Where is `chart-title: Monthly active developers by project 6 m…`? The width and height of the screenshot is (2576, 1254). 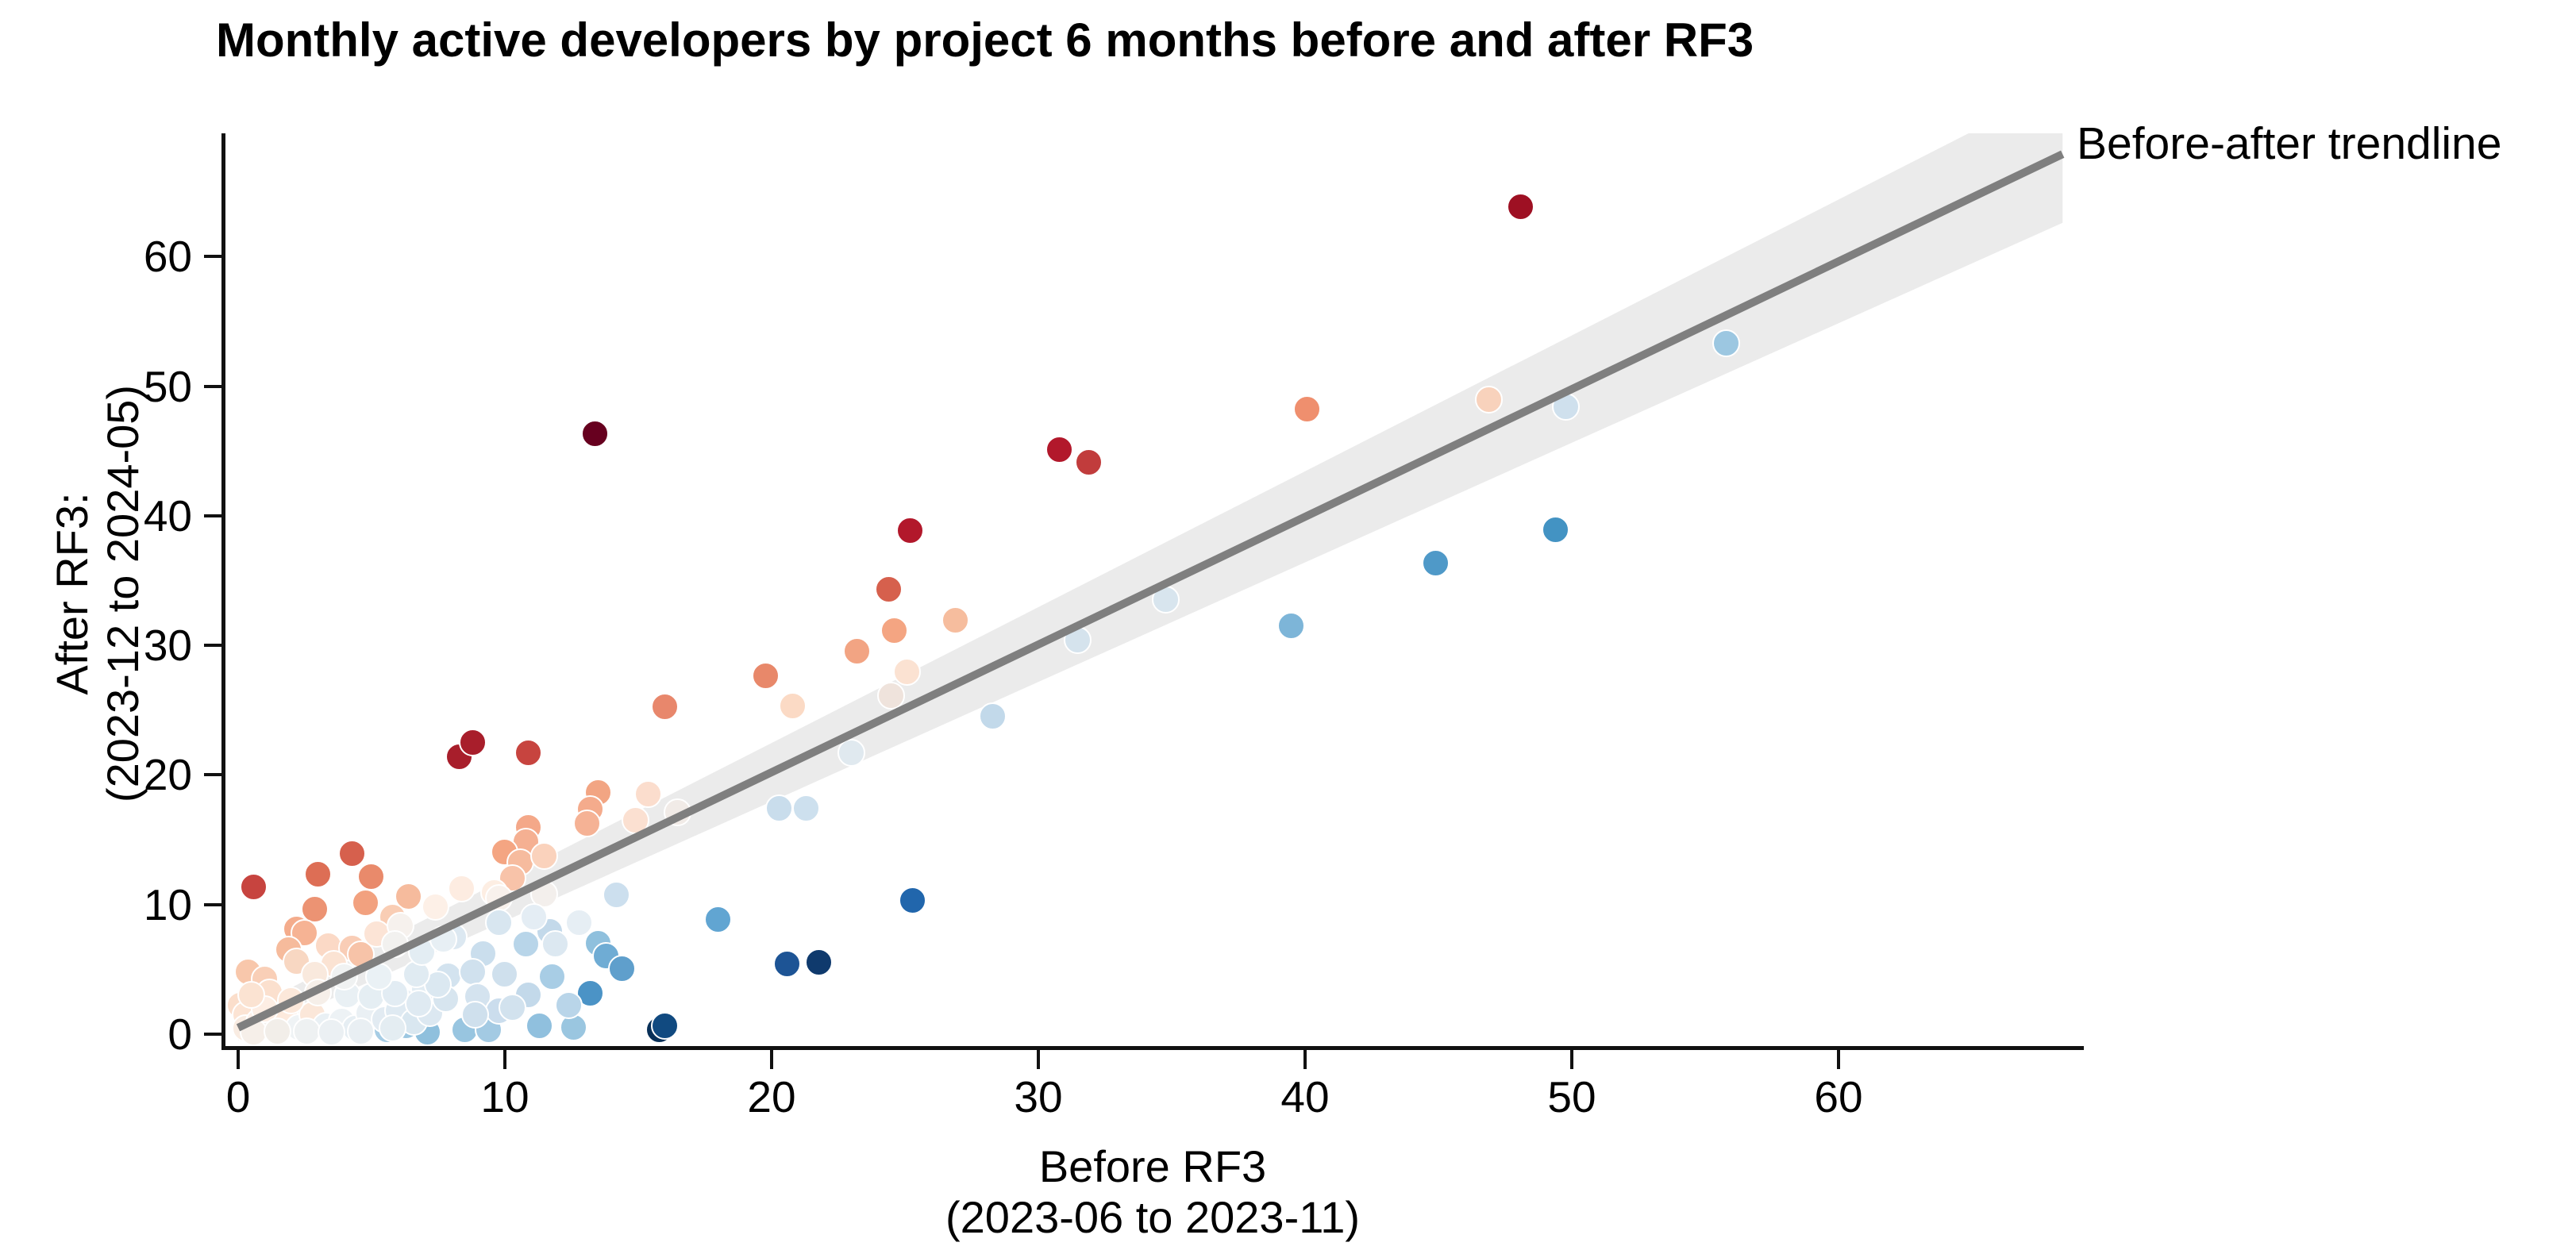
chart-title: Monthly active developers by project 6 m… is located at coordinates (985, 40).